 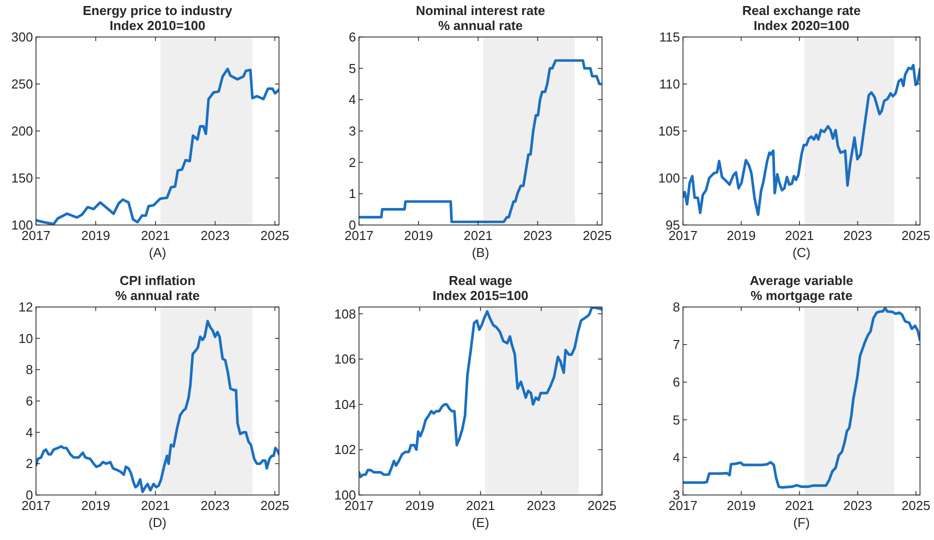 I want to click on y-tick-label: 250, so click(x=22, y=84).